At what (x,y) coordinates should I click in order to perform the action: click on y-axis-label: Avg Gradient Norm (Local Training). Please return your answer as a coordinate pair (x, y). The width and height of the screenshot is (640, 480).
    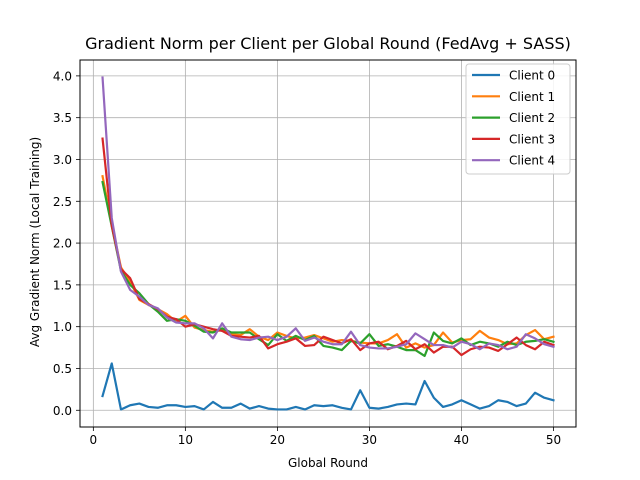
    Looking at the image, I should click on (35, 242).